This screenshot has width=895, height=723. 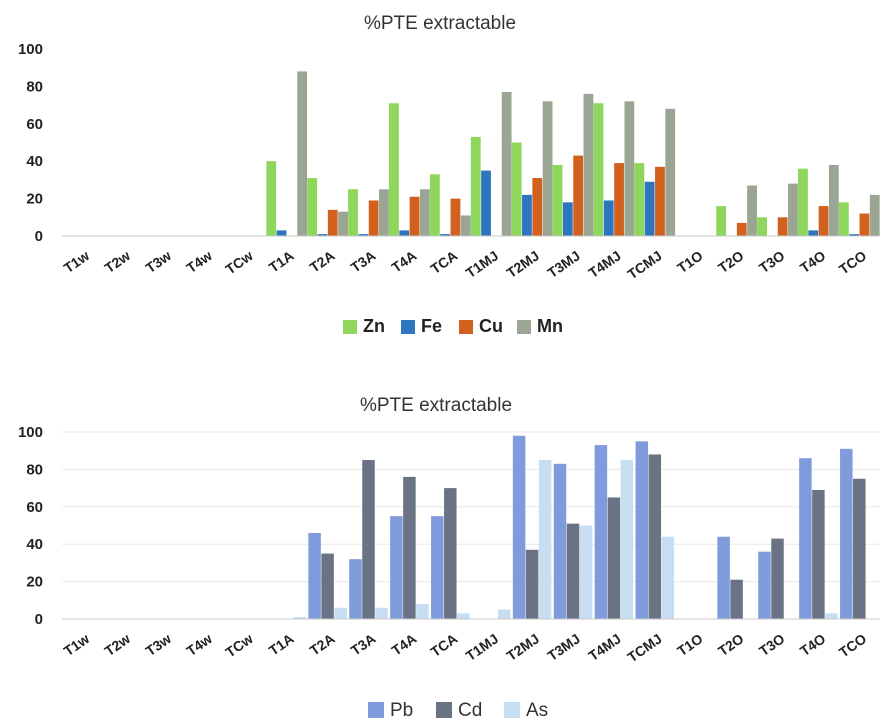 I want to click on x-tick-label: T3O, so click(x=772, y=644).